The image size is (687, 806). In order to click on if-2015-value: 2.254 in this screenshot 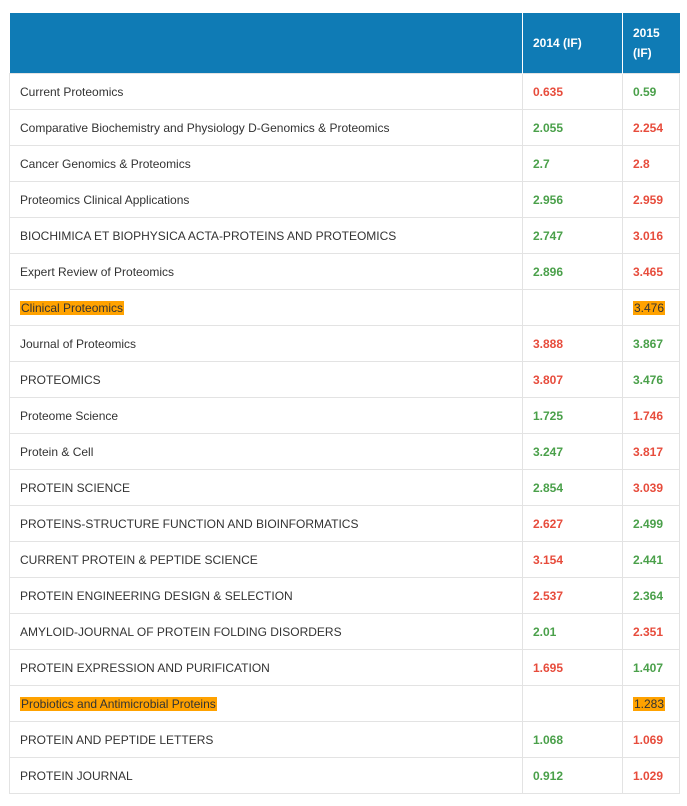, I will do `click(648, 127)`.